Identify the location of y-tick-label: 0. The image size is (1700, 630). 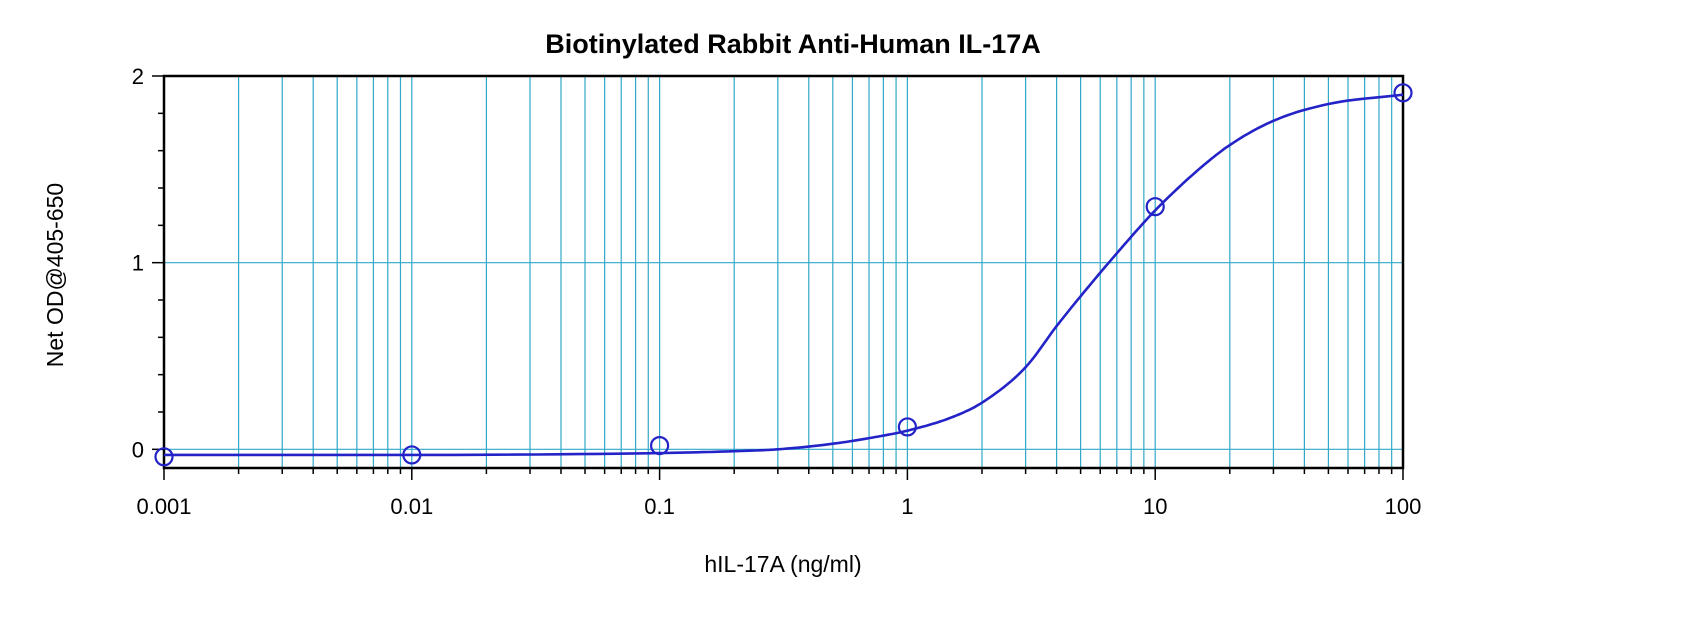
(138, 449).